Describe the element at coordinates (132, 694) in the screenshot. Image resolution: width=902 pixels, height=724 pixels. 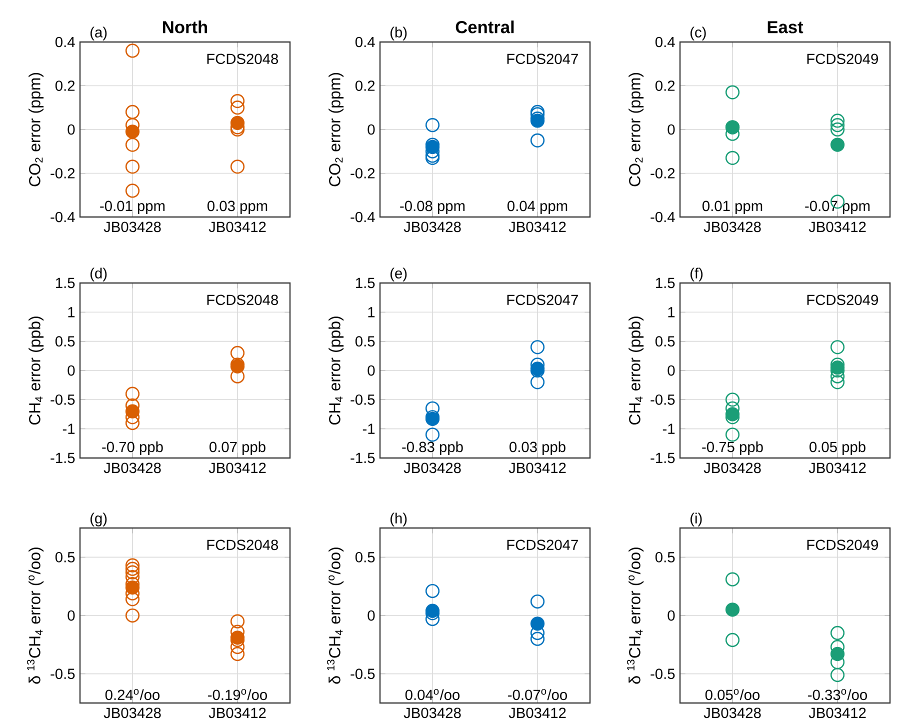
I see `annotation: 0.24$^{o}$/oo` at that location.